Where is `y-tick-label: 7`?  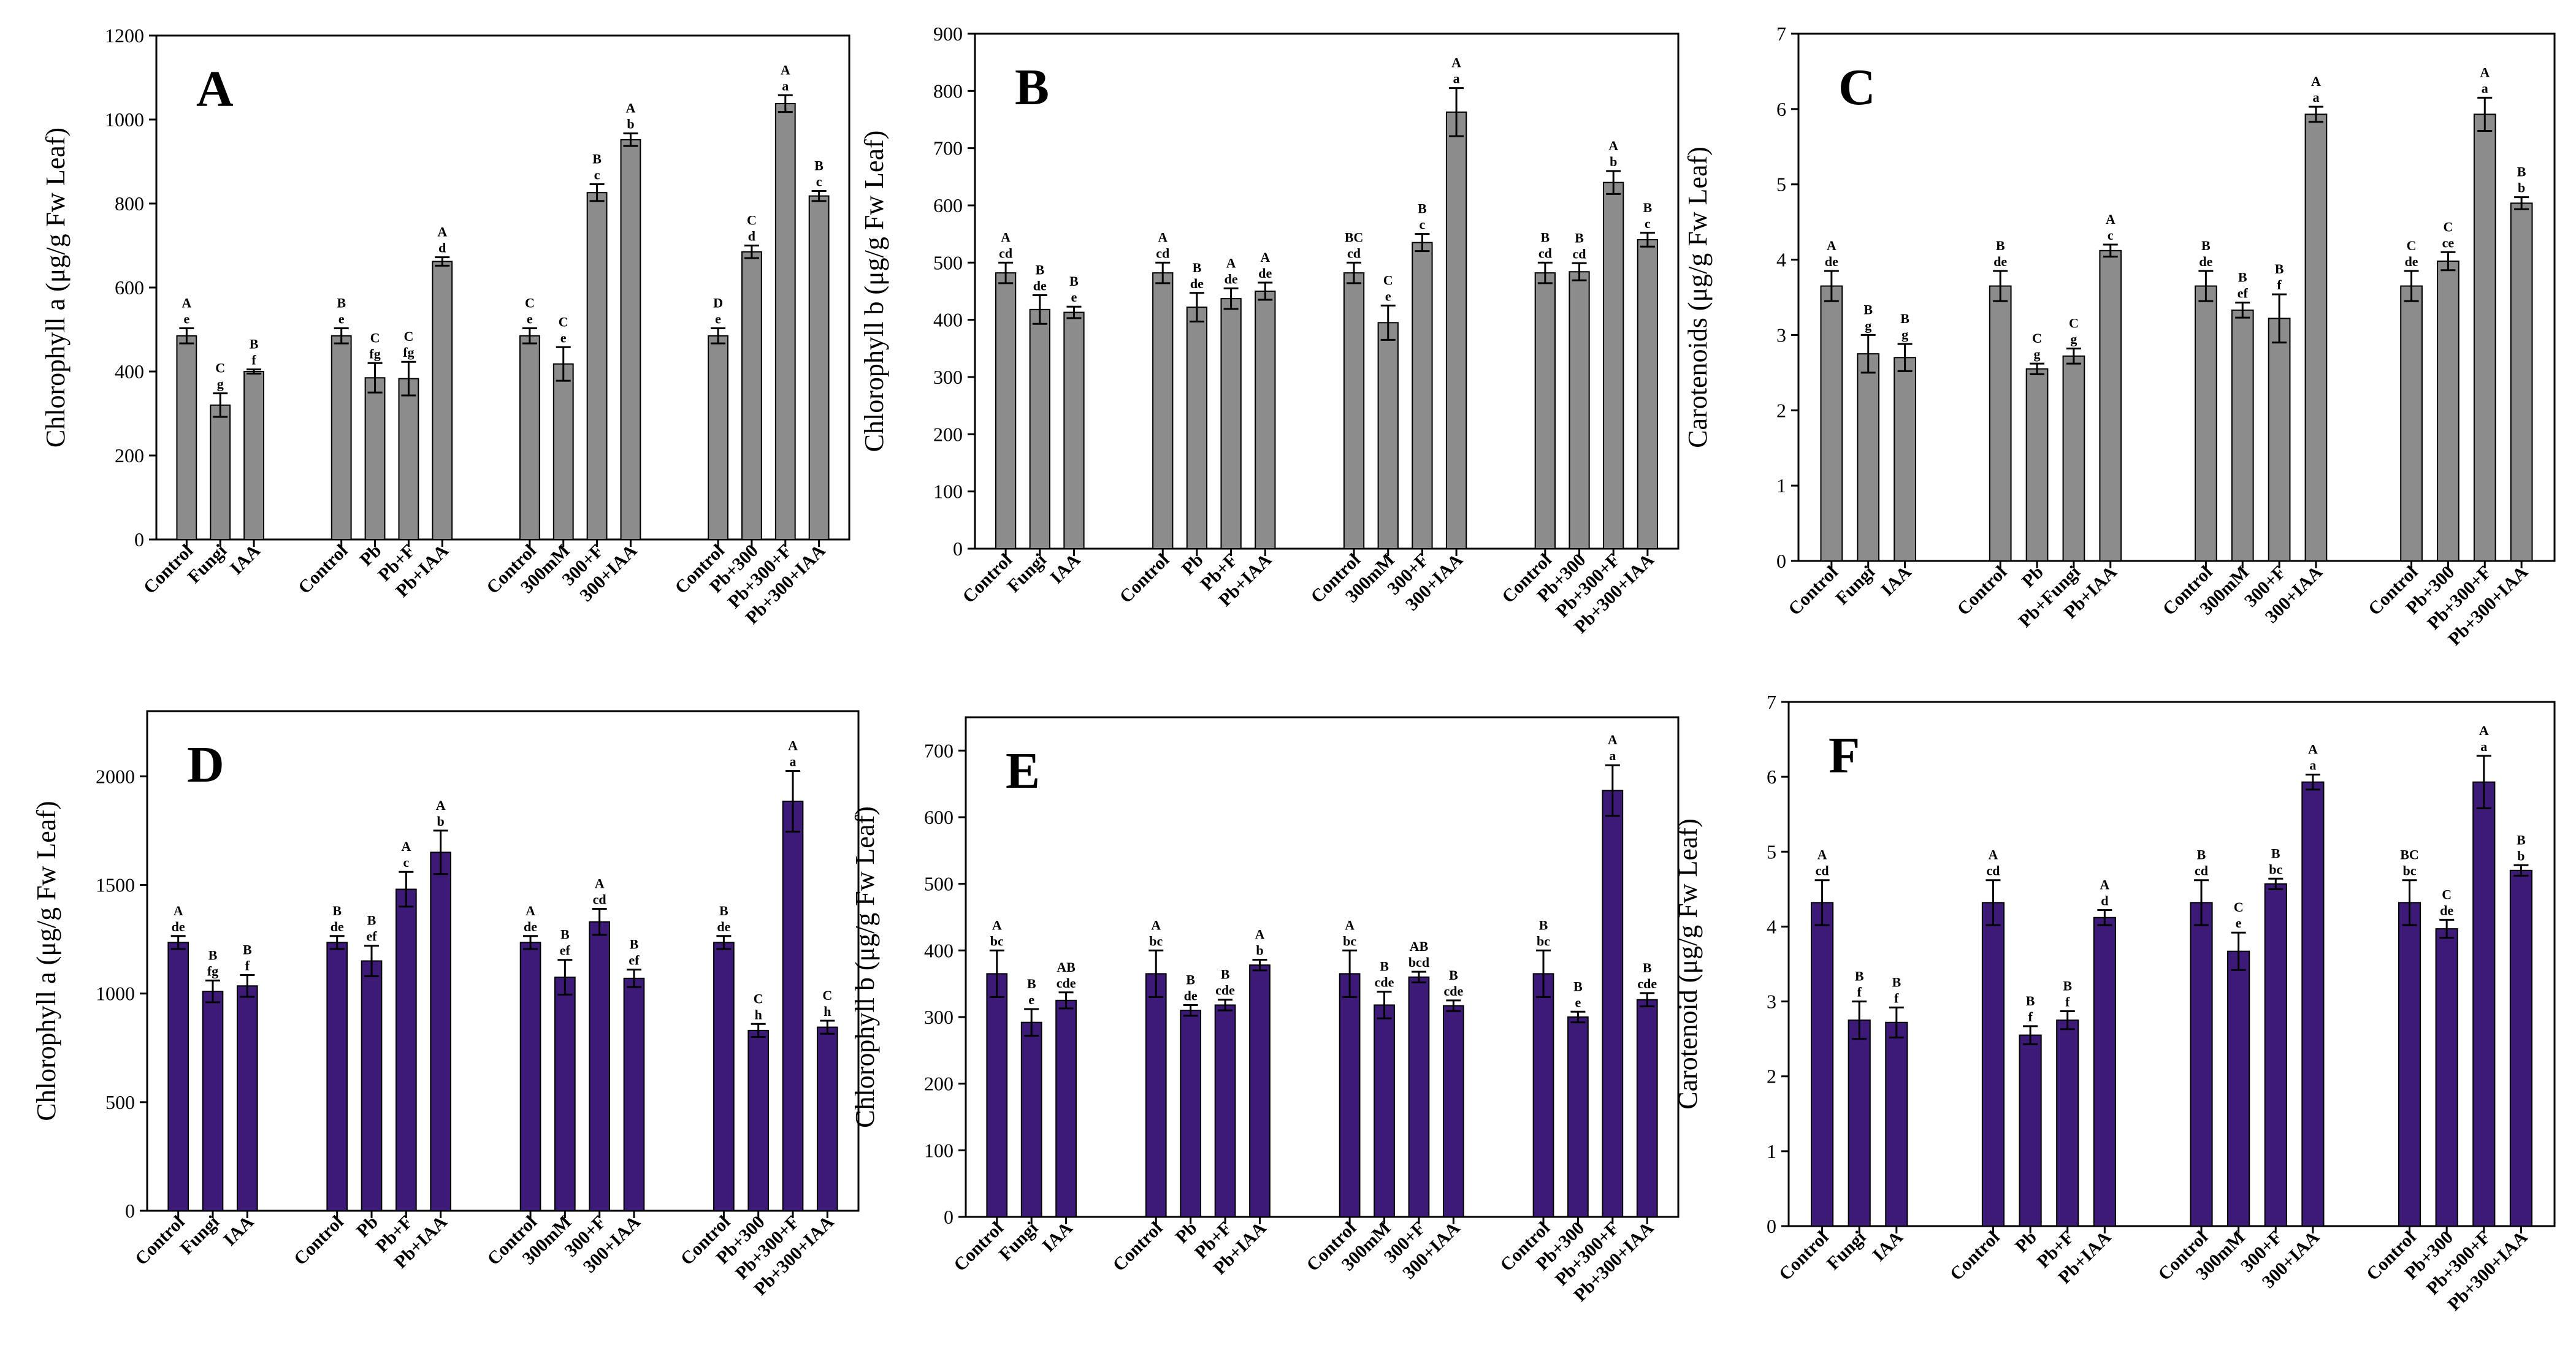 y-tick-label: 7 is located at coordinates (1771, 702).